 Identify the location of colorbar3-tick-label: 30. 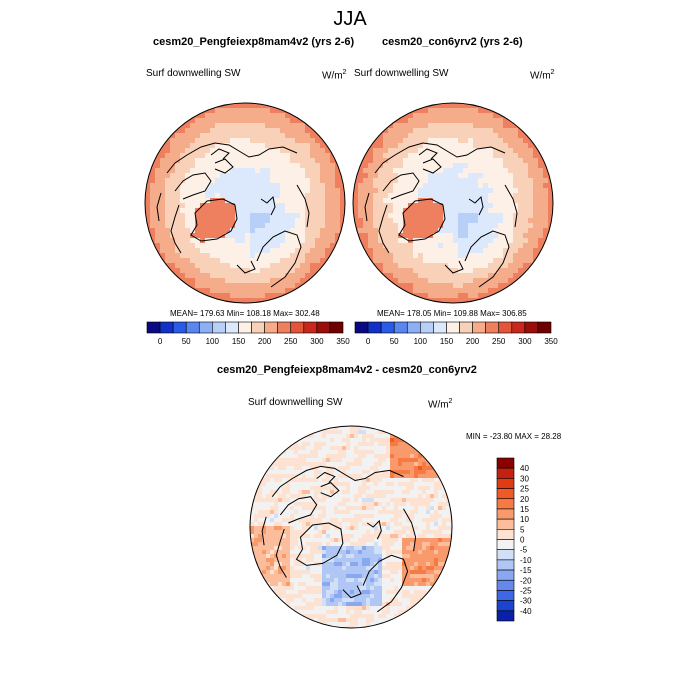
(524, 478).